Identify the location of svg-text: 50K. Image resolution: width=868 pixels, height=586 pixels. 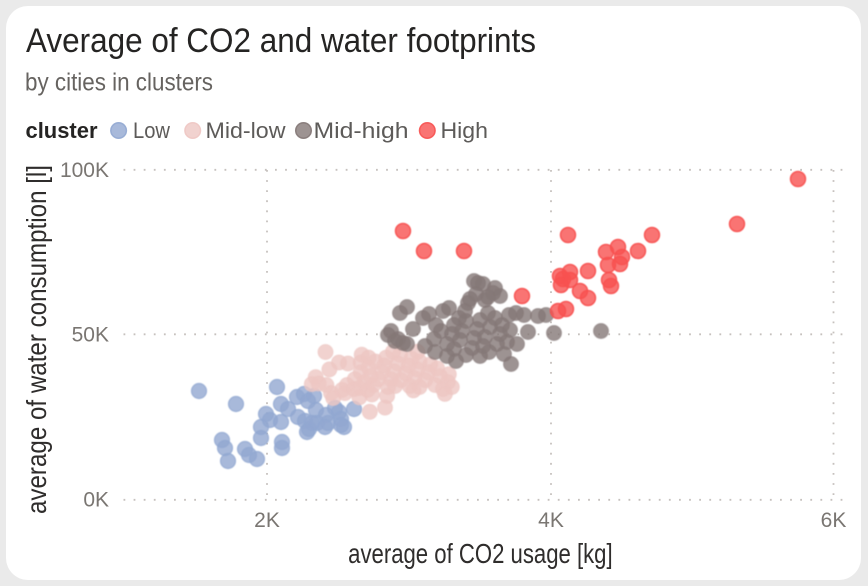
(90, 335).